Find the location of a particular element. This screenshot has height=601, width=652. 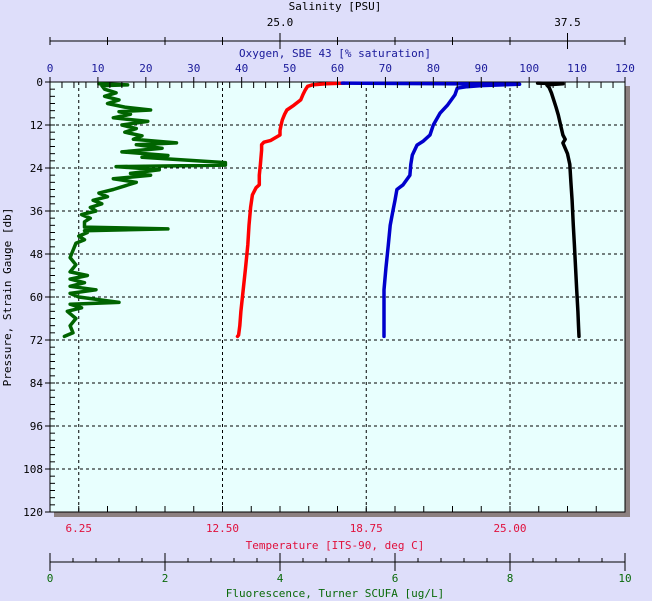

oxygen-tick-label: 40 is located at coordinates (241, 68).